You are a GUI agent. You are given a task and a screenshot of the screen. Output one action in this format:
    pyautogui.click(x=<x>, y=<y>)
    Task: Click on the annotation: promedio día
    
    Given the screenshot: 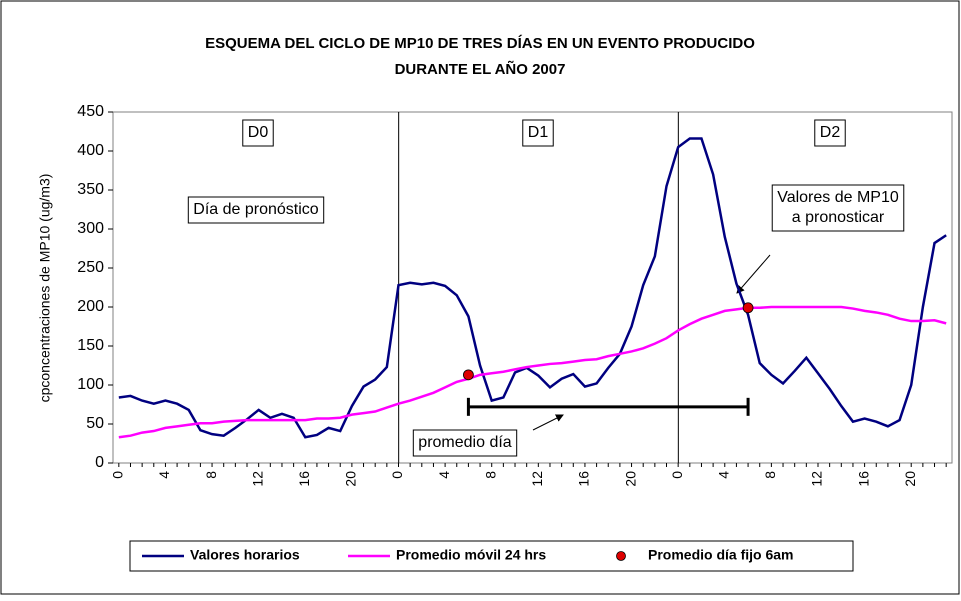 What is the action you would take?
    pyautogui.click(x=464, y=442)
    